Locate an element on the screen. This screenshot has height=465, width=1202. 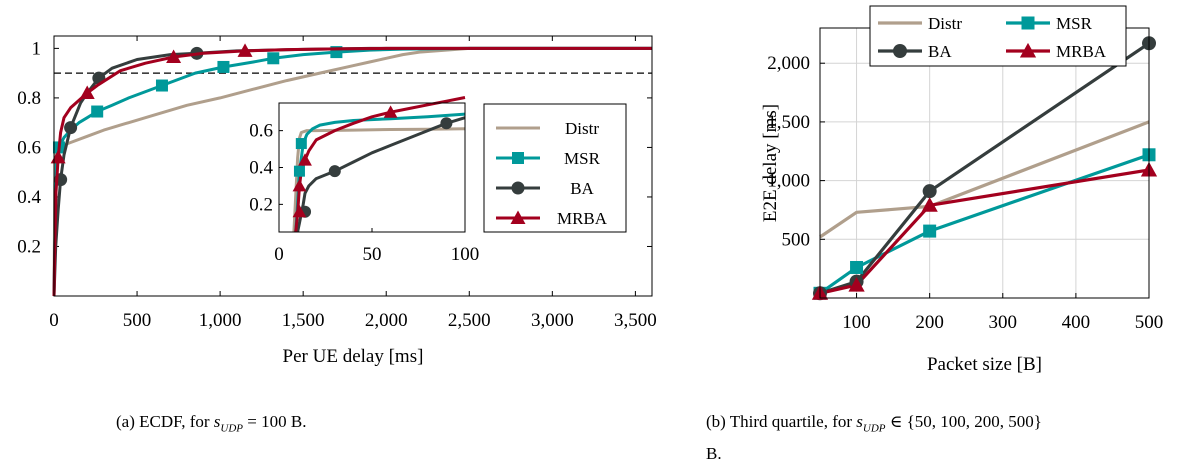
y-tick-label: 0.8 is located at coordinates (29, 98).